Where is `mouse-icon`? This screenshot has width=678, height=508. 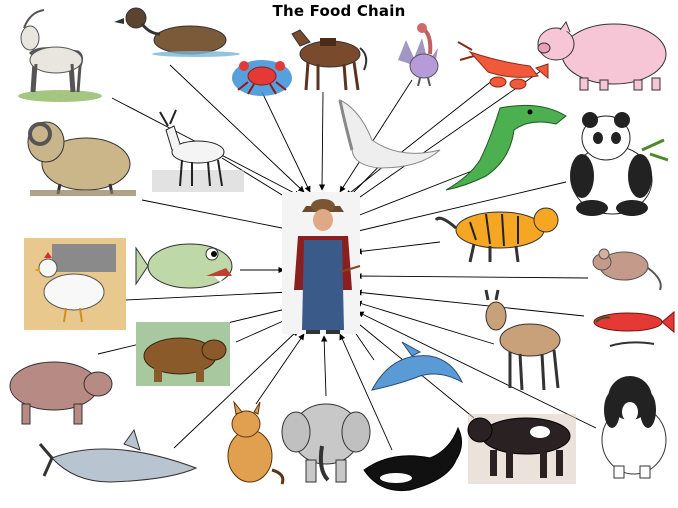 mouse-icon is located at coordinates (627, 269).